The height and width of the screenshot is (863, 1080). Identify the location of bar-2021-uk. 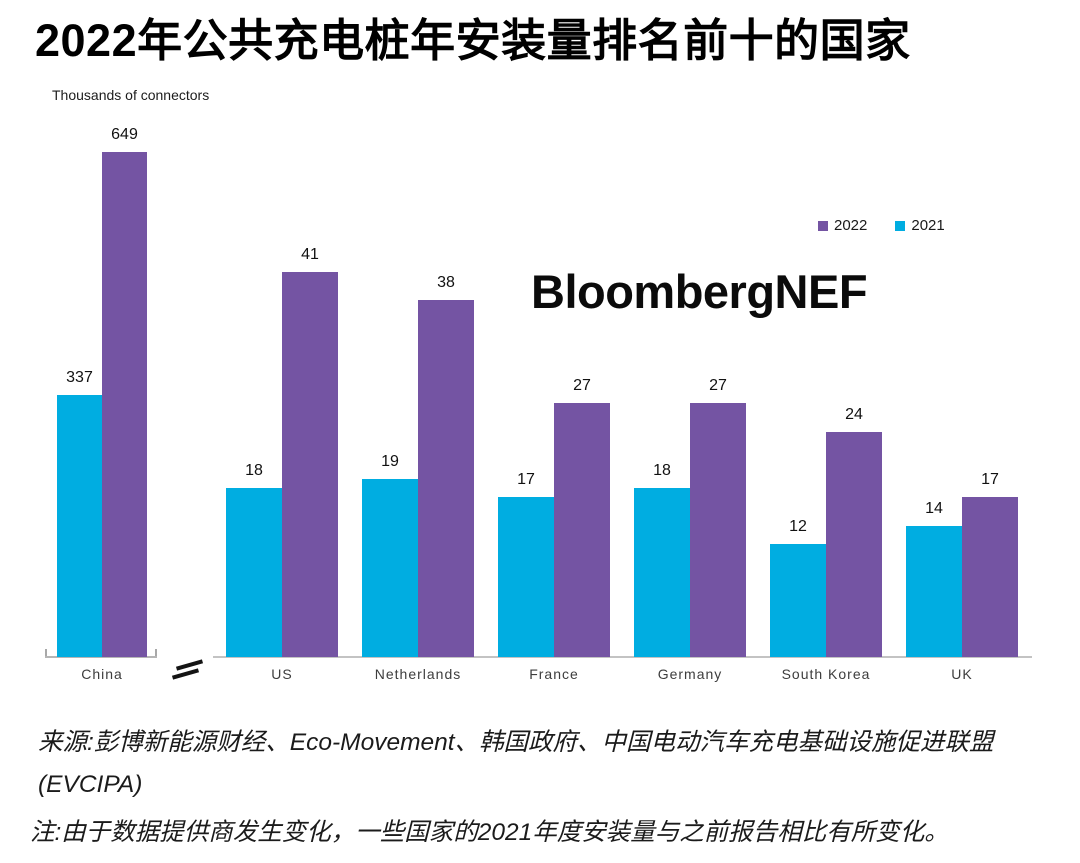
(934, 591).